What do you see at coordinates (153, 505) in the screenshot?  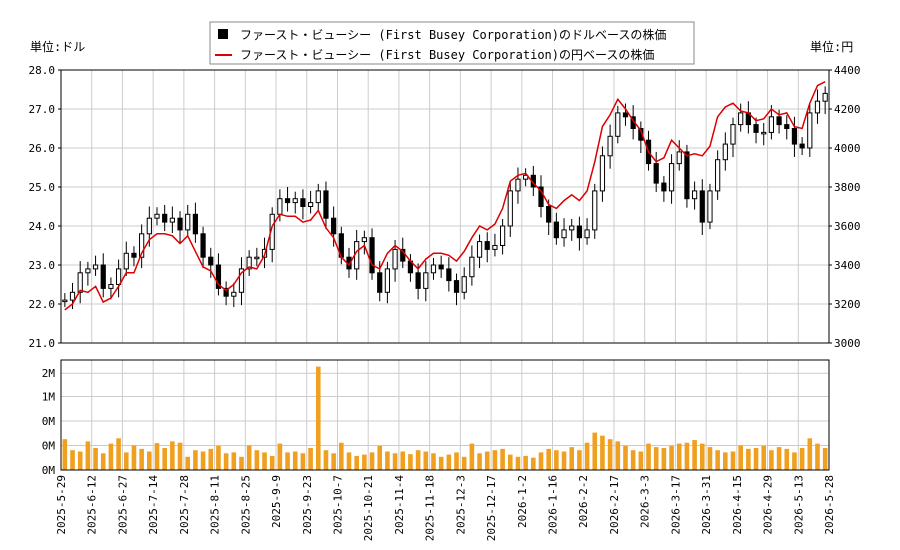 I see `date-tick-label: 2025-7-14` at bounding box center [153, 505].